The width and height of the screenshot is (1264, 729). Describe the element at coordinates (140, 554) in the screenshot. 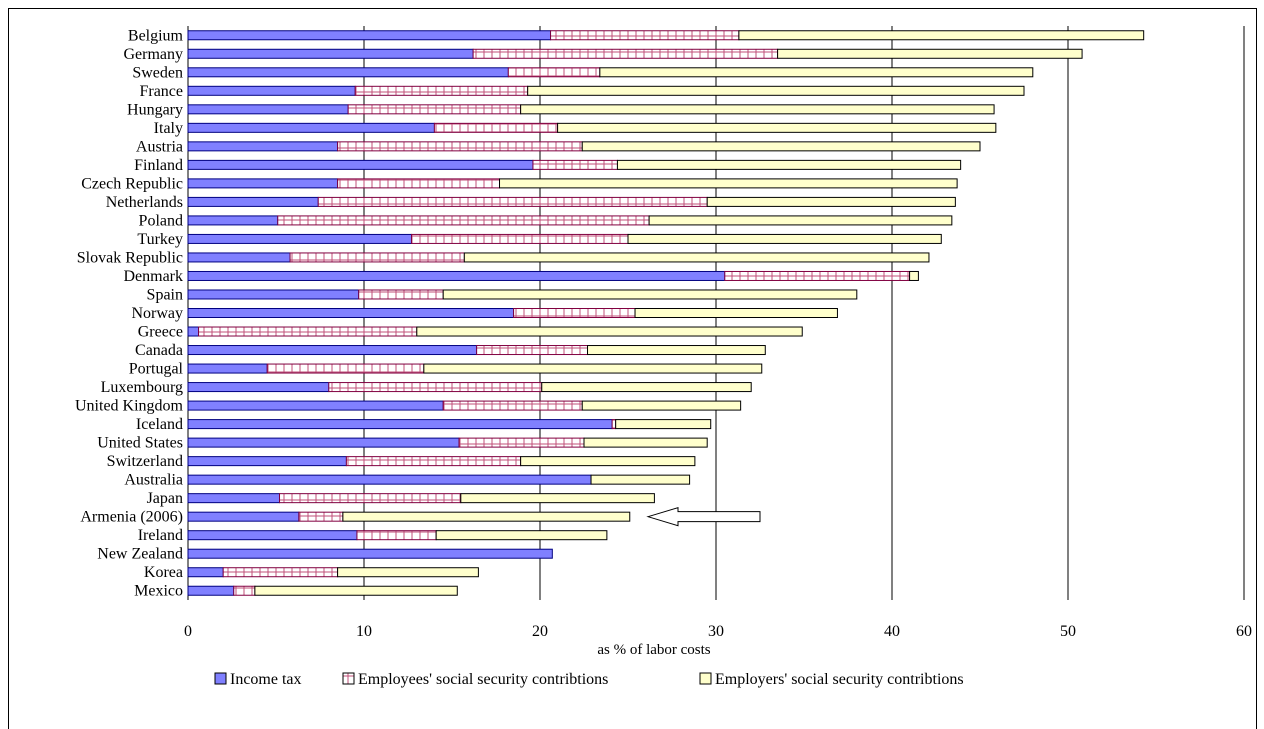

I see `category-label: New Zealand` at that location.